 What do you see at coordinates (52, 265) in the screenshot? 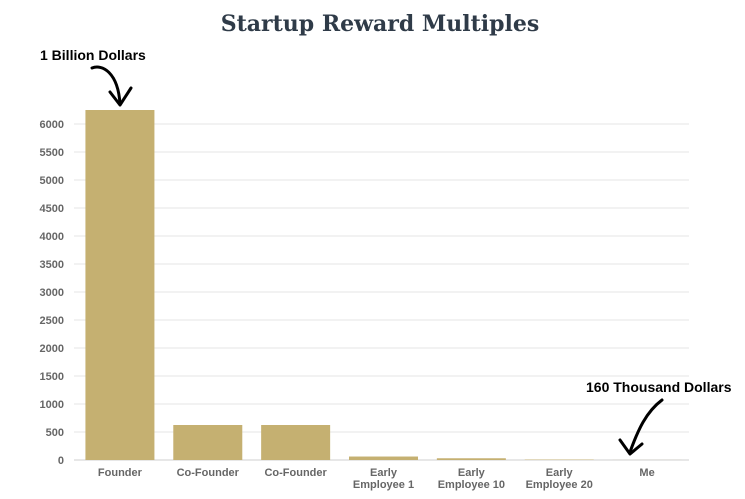
I see `y-tick-label: 3500` at bounding box center [52, 265].